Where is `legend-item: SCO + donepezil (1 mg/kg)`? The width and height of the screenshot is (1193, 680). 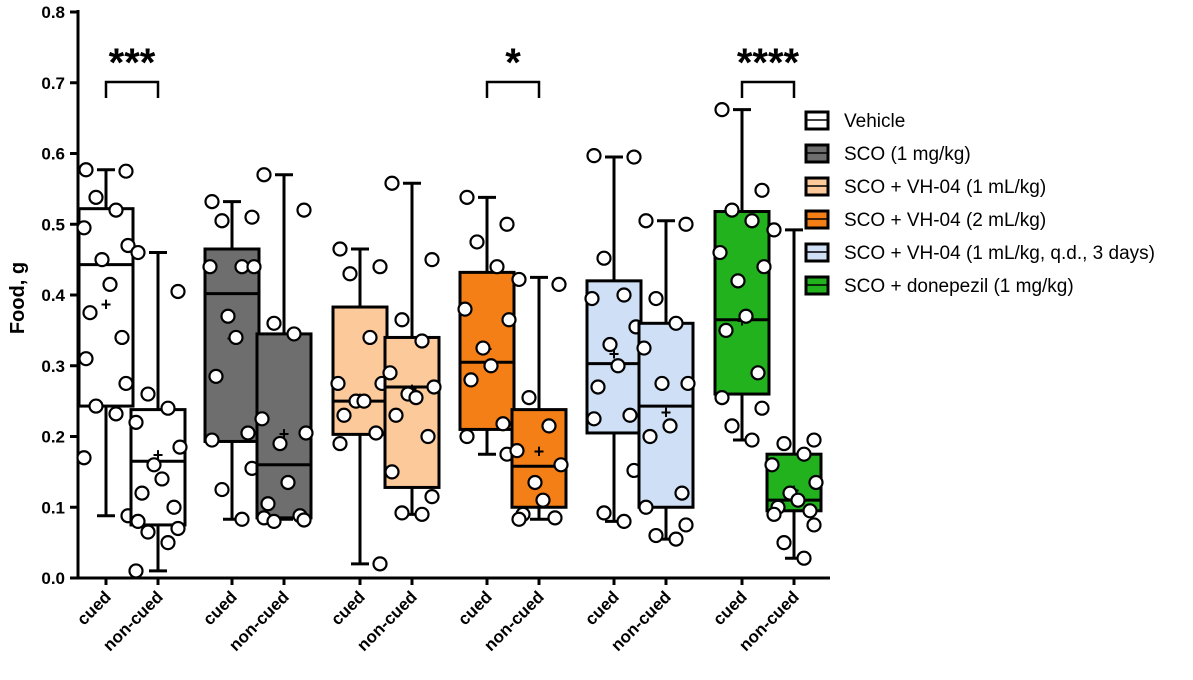 legend-item: SCO + donepezil (1 mg/kg) is located at coordinates (939, 286).